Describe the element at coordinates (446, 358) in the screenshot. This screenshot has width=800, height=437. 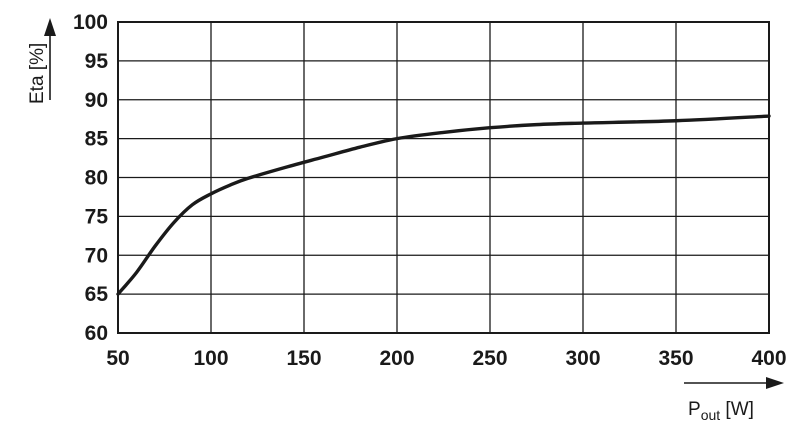
I see `x-tick-labels: 50 100 150 200 250 300 350 400` at that location.